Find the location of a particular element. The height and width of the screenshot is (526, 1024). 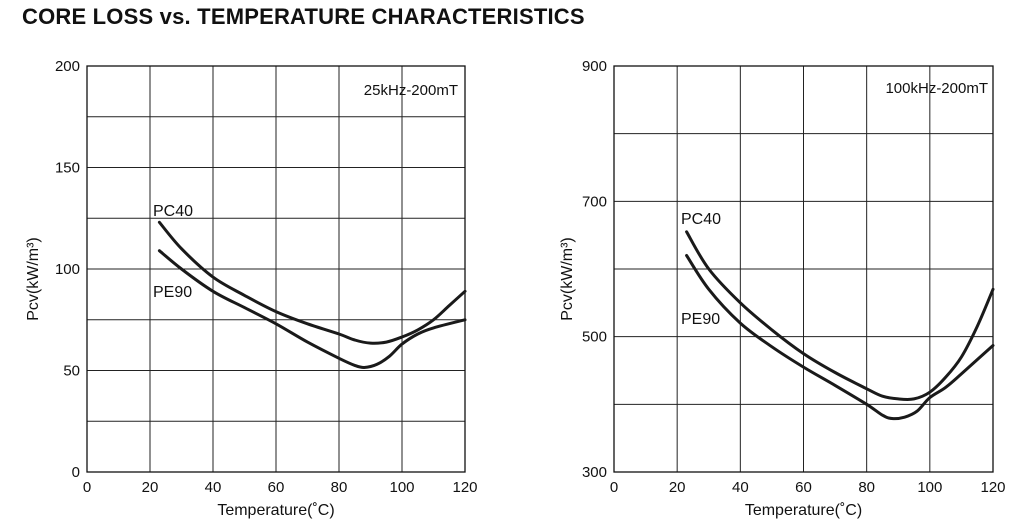

condition-label: 100kHz-200mT is located at coordinates (936, 88).